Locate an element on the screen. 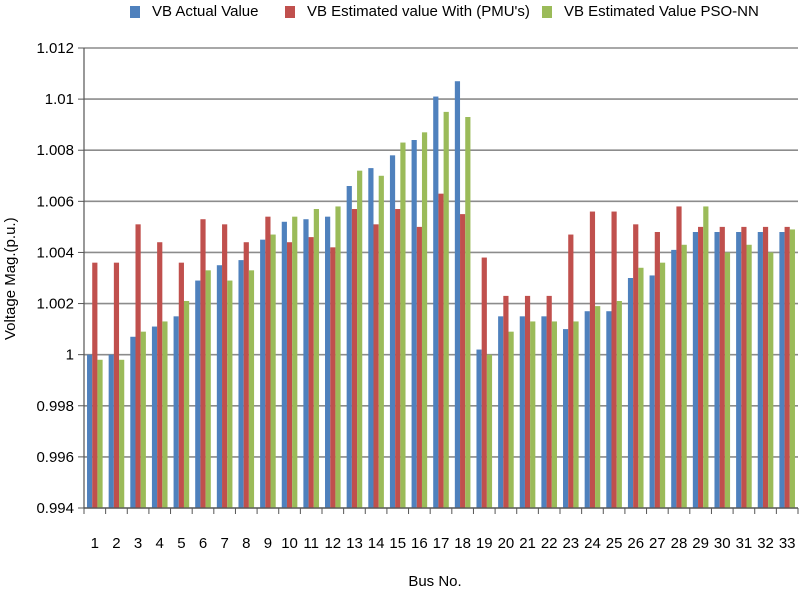 The height and width of the screenshot is (600, 800). x-axis-label: Bus No. is located at coordinates (435, 581).